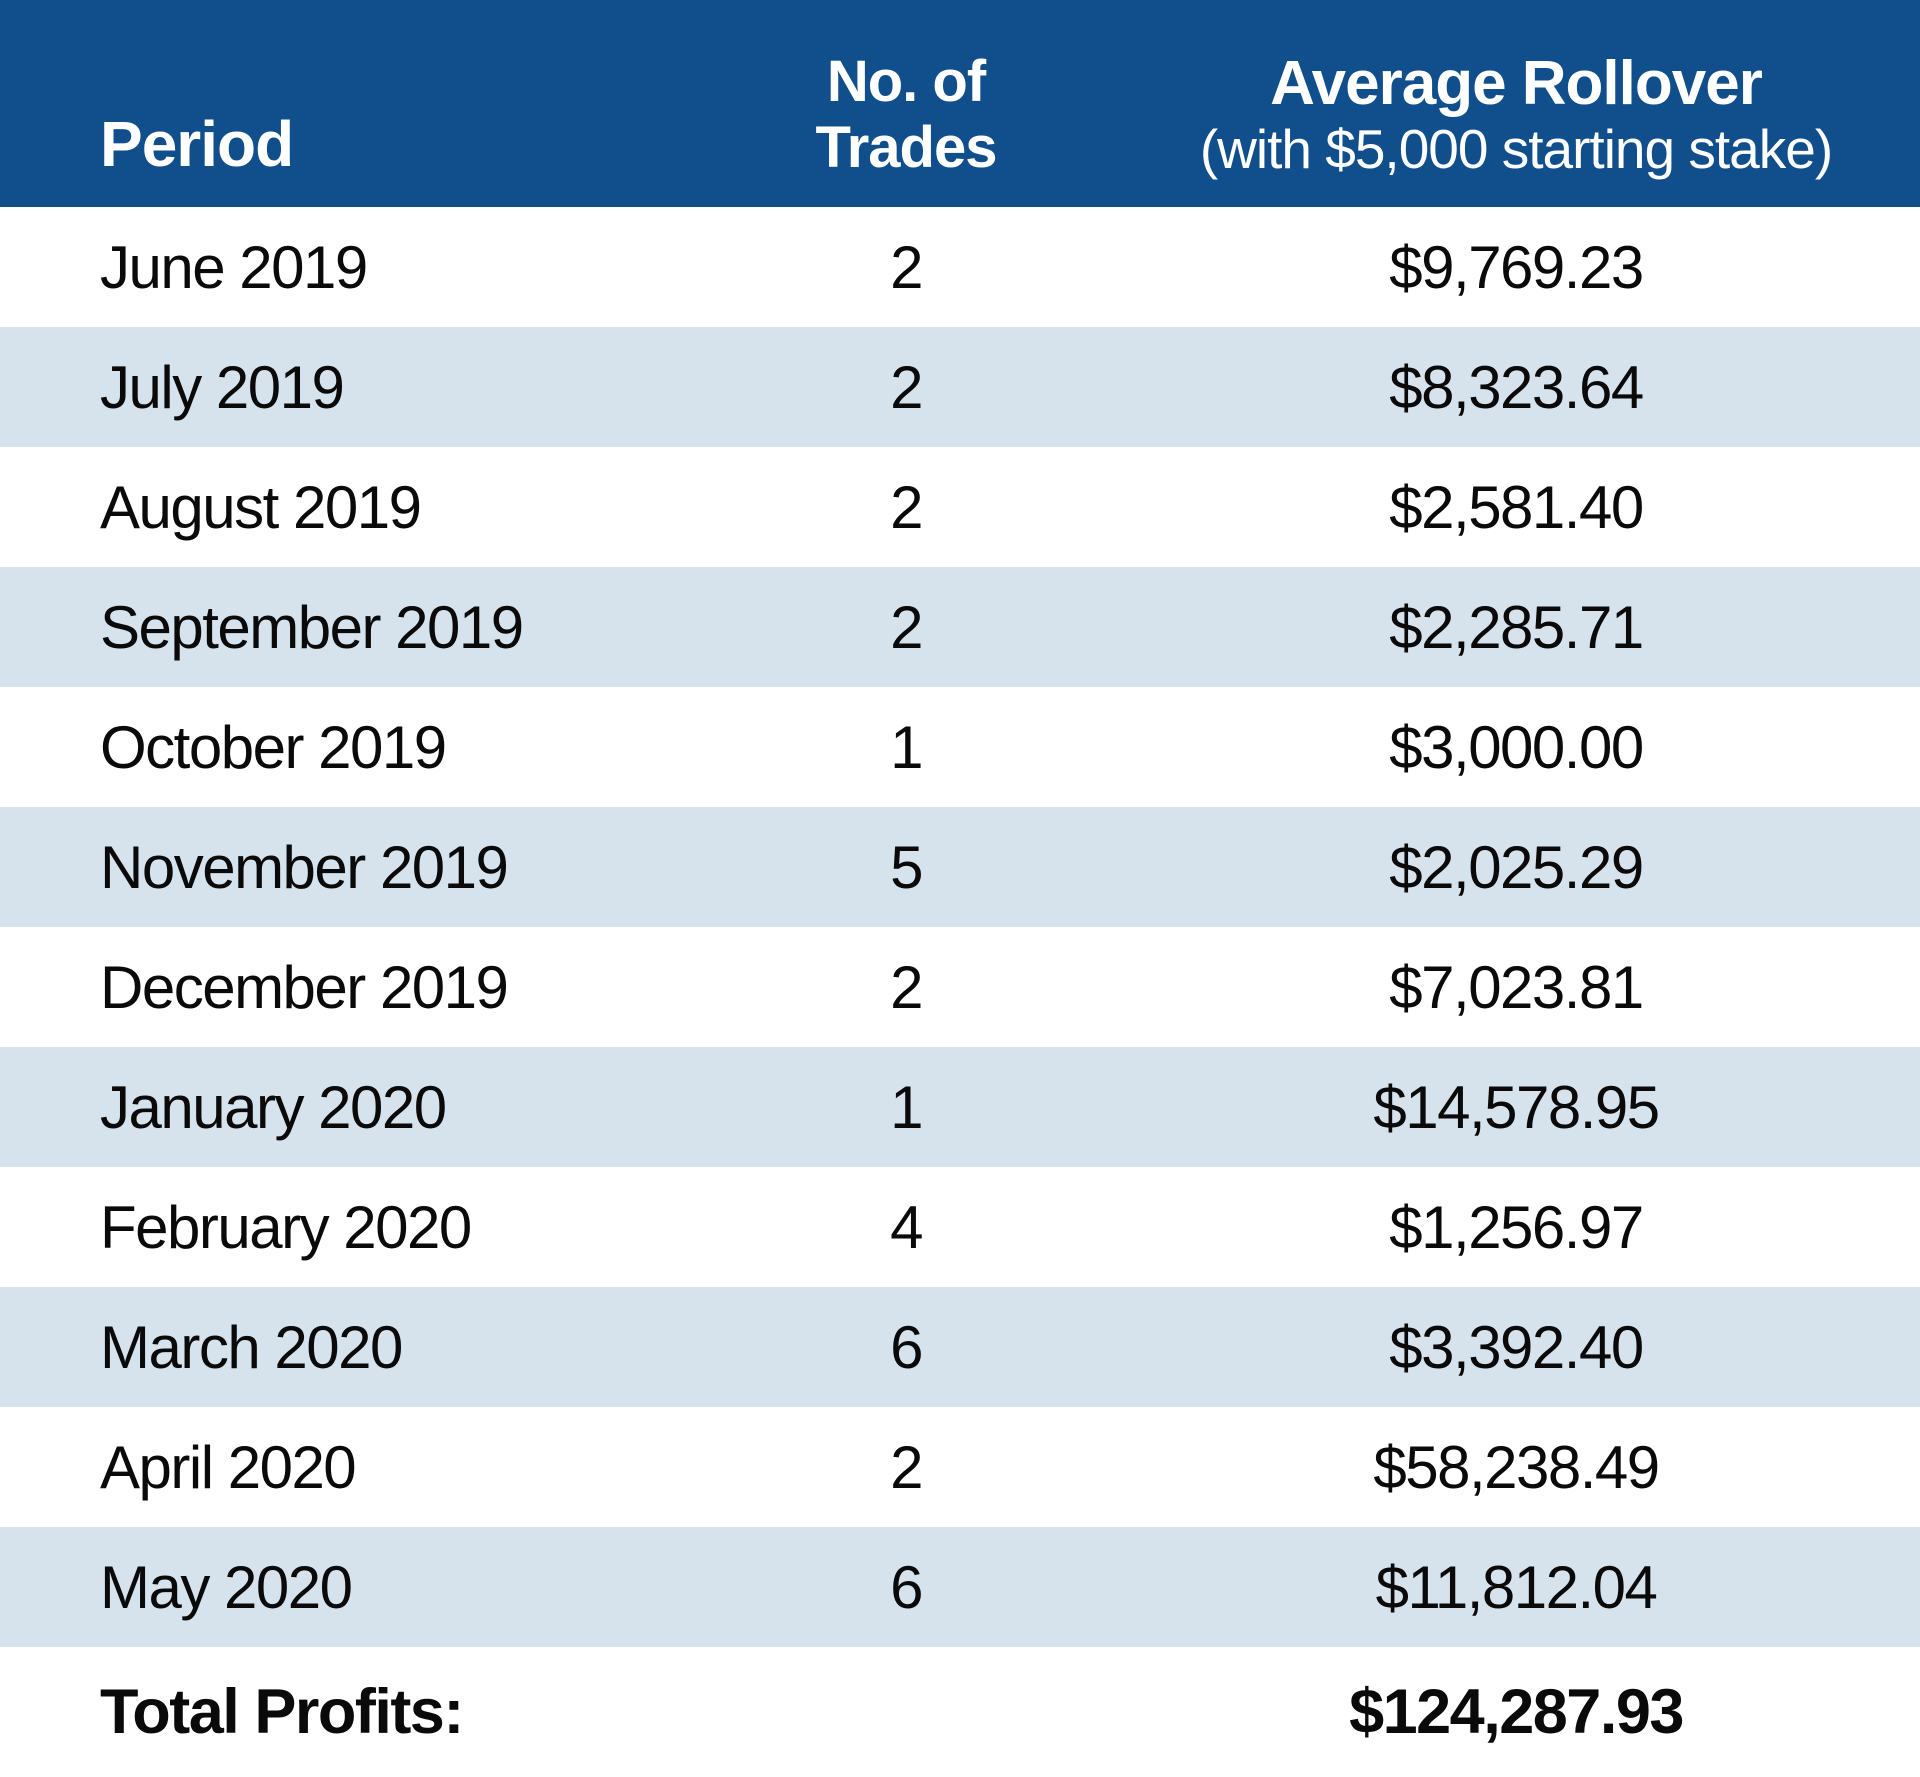 This screenshot has height=1777, width=1920. I want to click on total-profits-value: $124,287.93, so click(1516, 1712).